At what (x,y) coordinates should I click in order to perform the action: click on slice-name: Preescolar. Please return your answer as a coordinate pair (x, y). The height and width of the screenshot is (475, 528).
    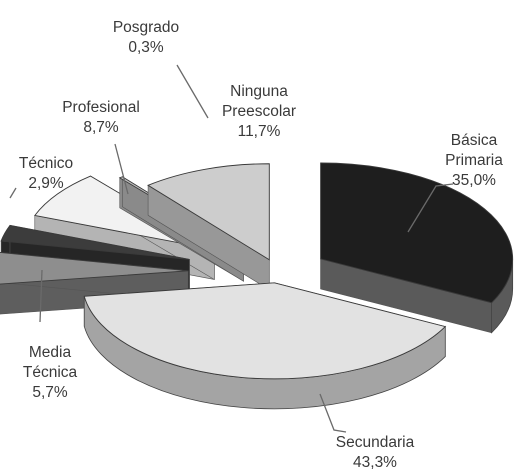
    Looking at the image, I should click on (259, 111).